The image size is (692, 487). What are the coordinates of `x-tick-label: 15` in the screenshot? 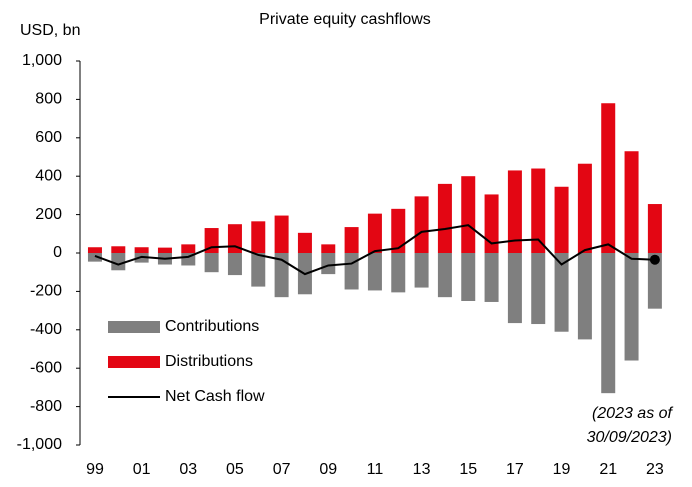 It's located at (468, 469).